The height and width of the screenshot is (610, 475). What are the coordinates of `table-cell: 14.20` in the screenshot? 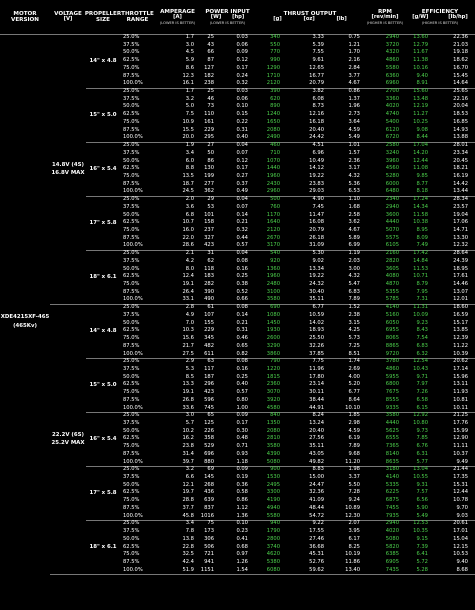 It's located at (420, 152).